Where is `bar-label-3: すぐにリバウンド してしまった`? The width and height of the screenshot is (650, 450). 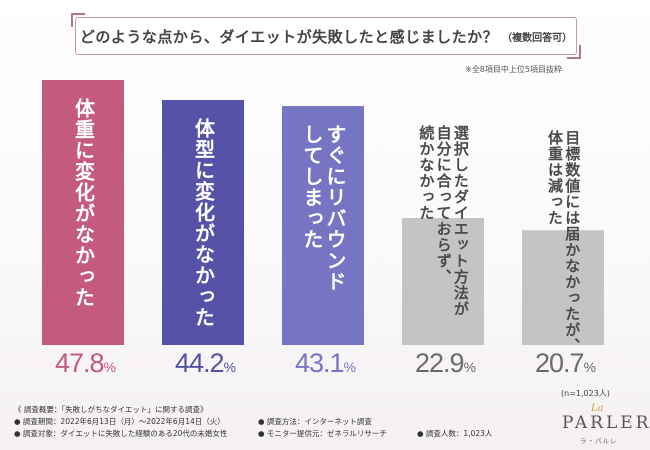
bar-label-3: すぐにリバウンド してしまった is located at coordinates (323, 208).